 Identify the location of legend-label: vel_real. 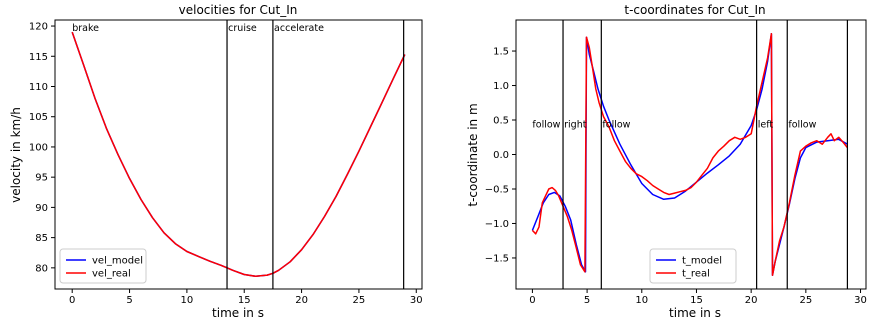
(111, 274).